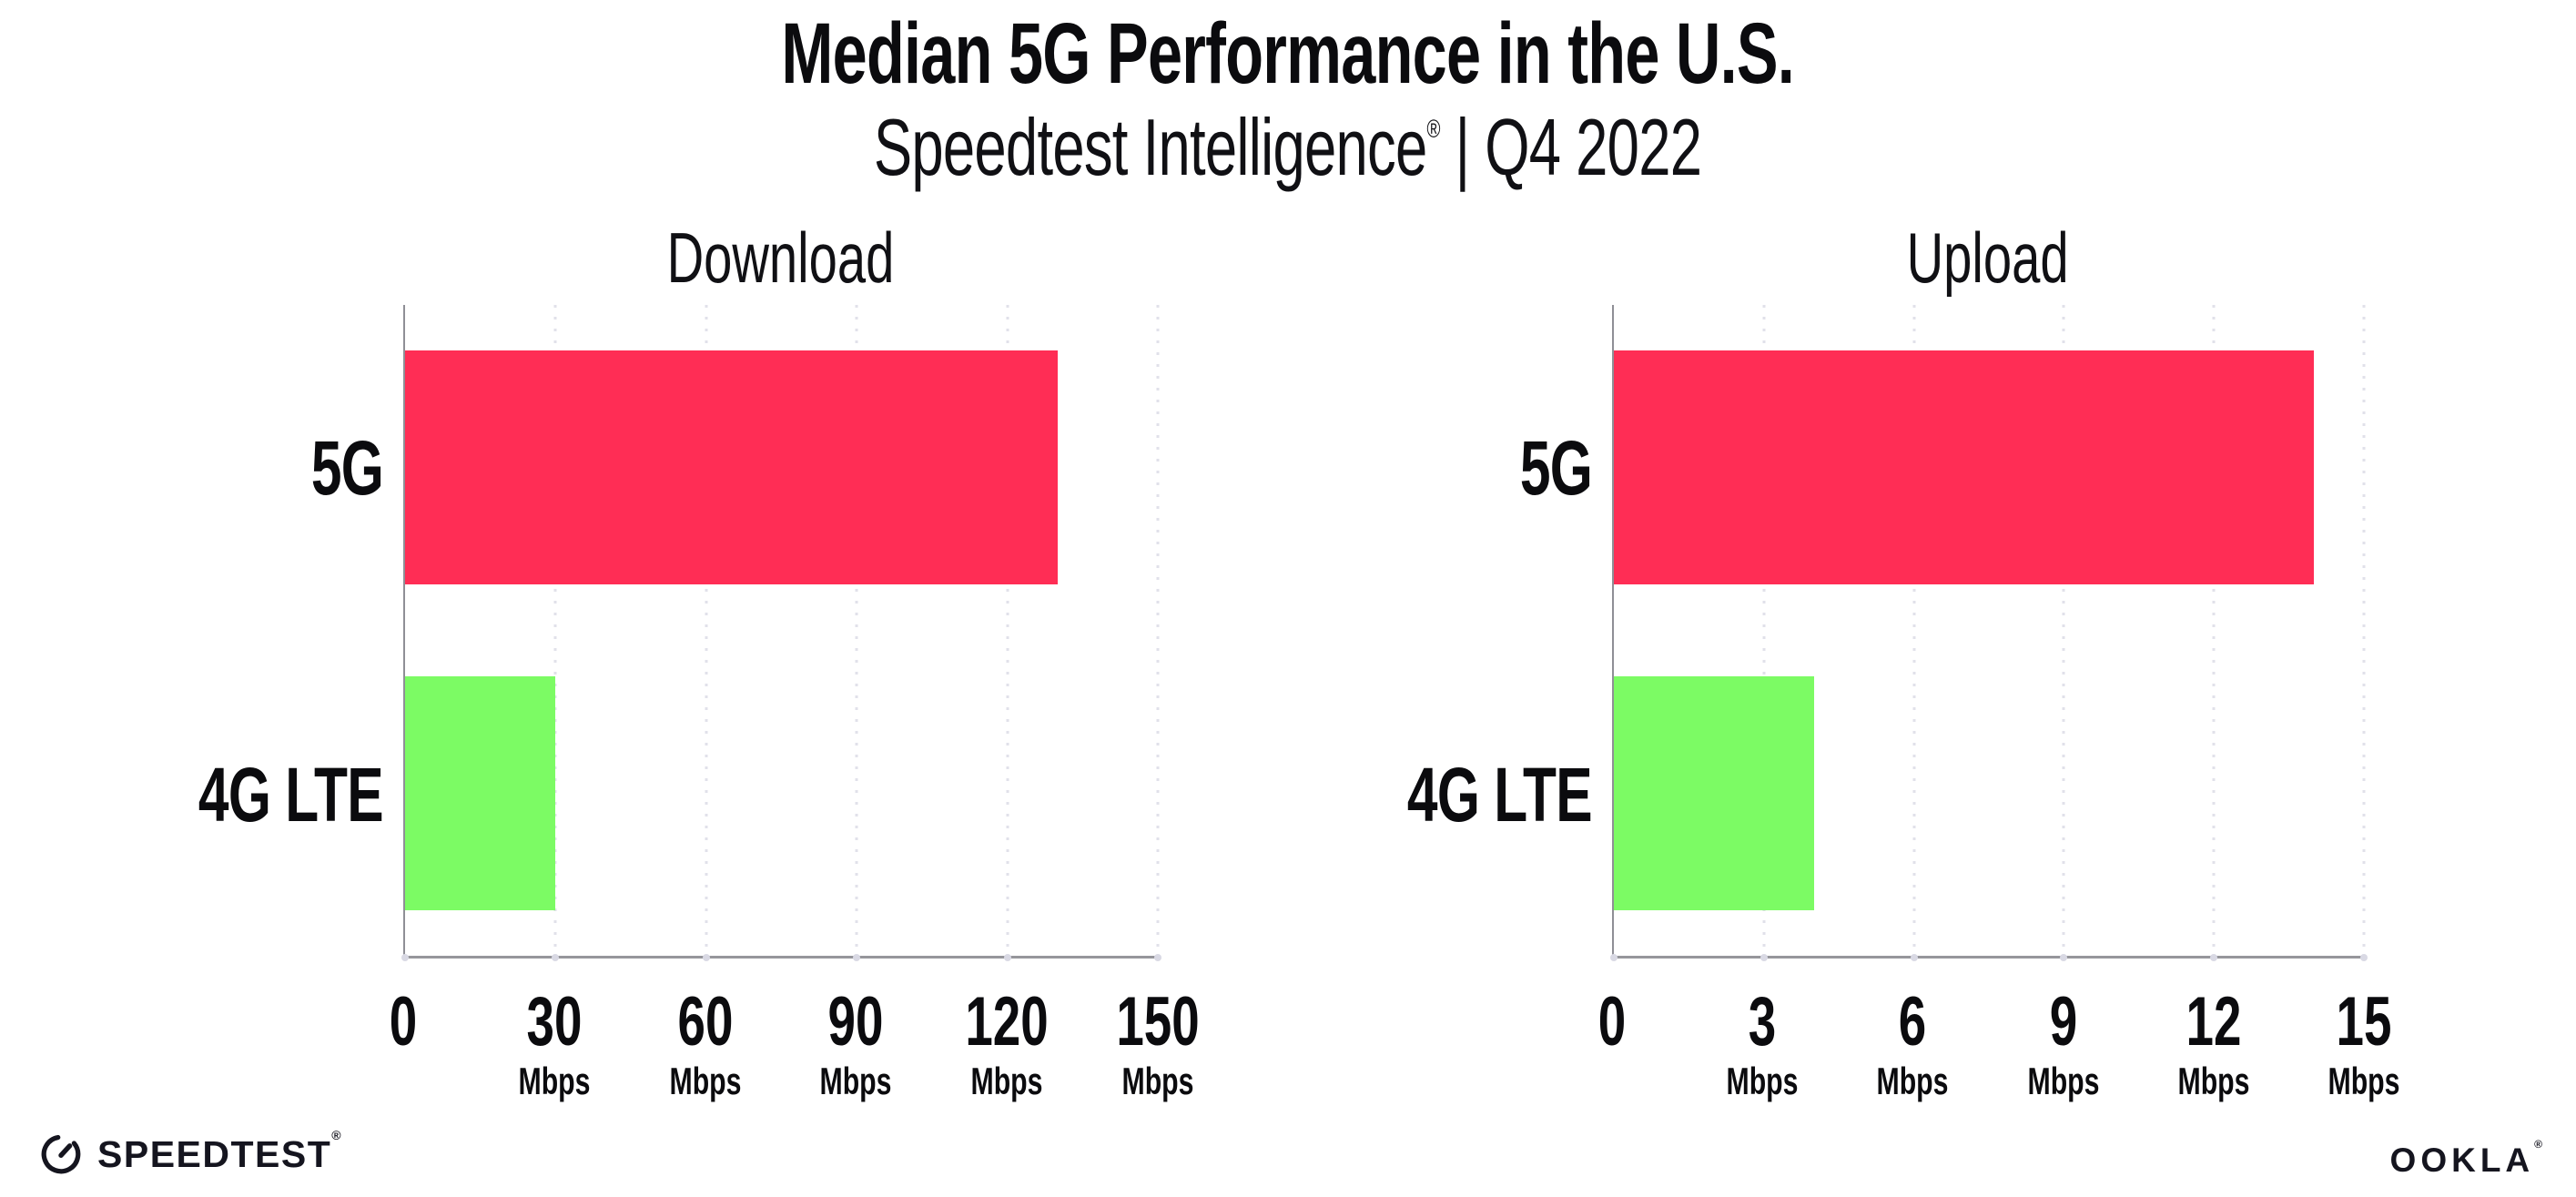  What do you see at coordinates (731, 467) in the screenshot?
I see `bar-download-5g` at bounding box center [731, 467].